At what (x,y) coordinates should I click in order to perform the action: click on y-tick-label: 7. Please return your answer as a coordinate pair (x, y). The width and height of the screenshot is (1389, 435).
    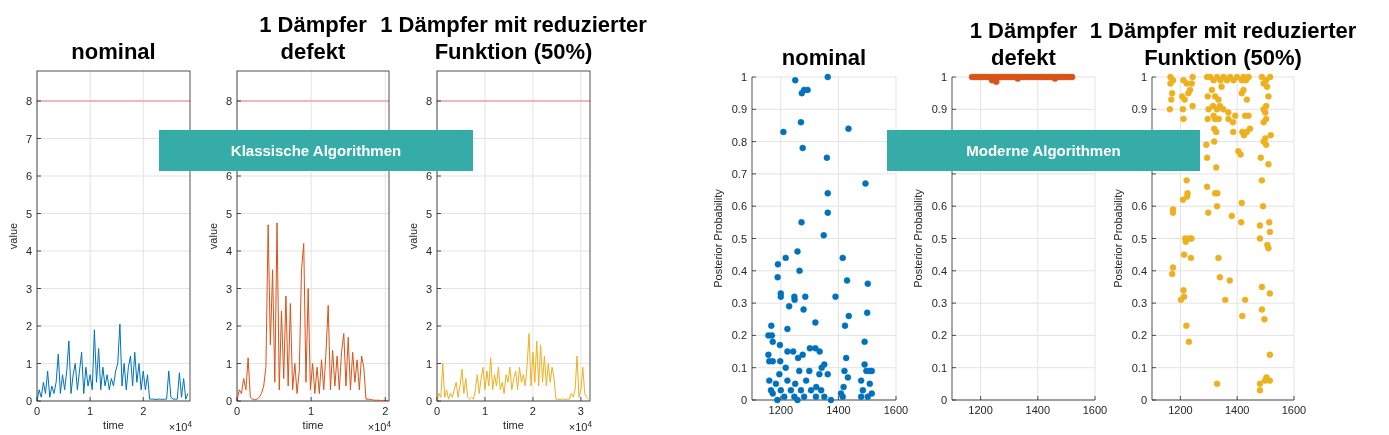
    Looking at the image, I should click on (28, 138).